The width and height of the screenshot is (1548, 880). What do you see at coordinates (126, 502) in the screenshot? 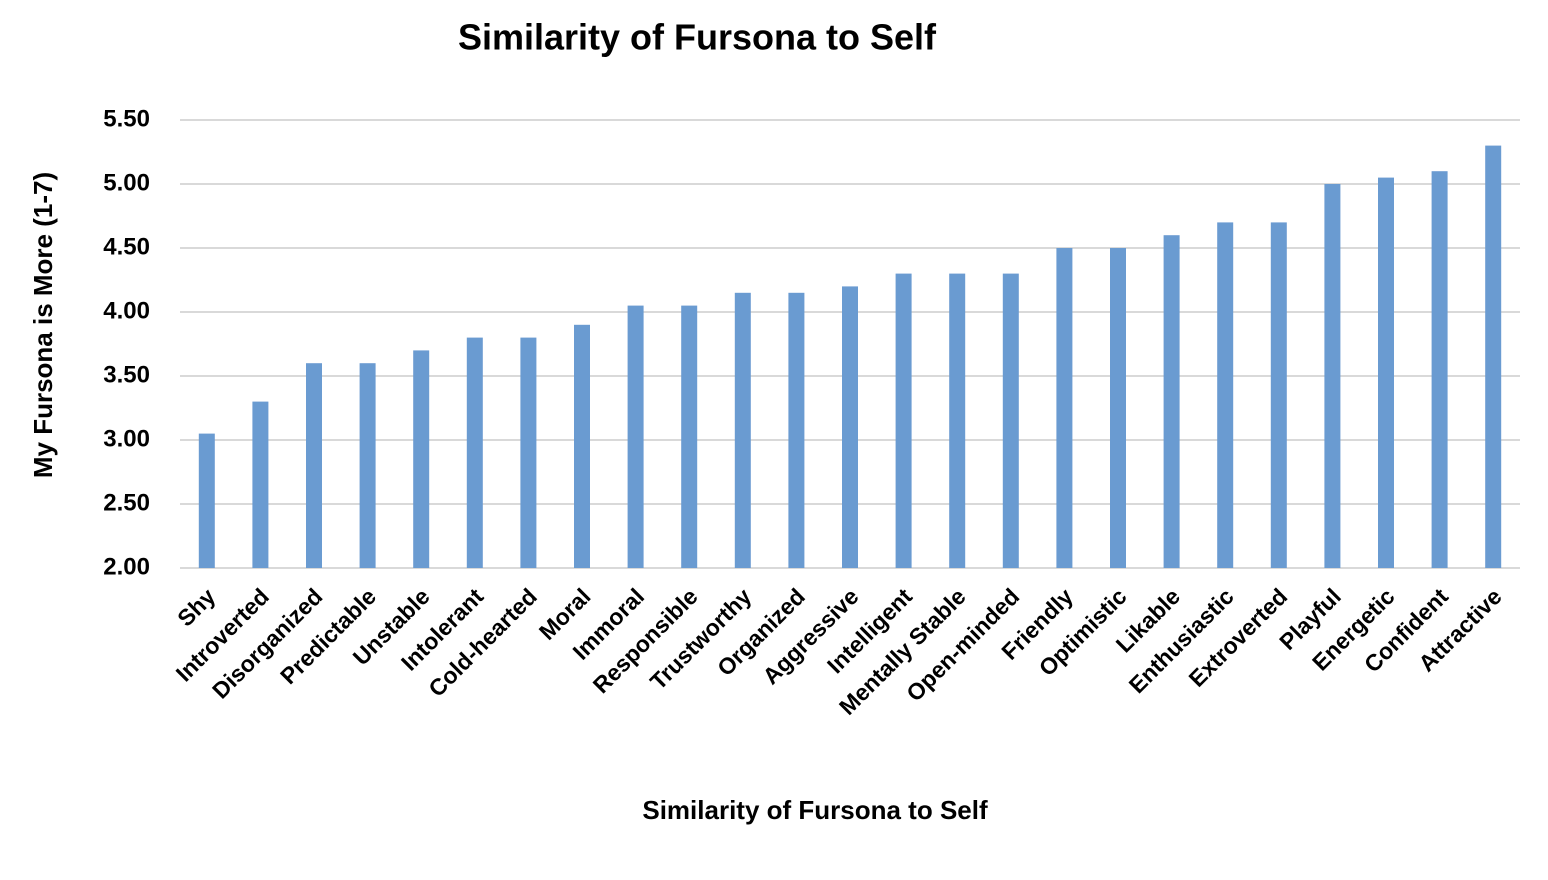
I see `y-tick-label: 2.50` at bounding box center [126, 502].